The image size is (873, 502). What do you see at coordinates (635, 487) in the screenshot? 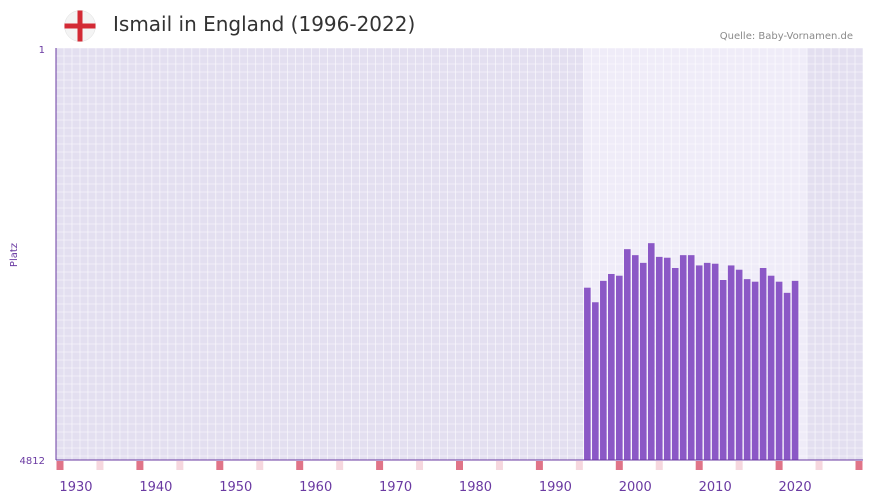
I see `x-tick-label-2000: 2000` at bounding box center [635, 487].